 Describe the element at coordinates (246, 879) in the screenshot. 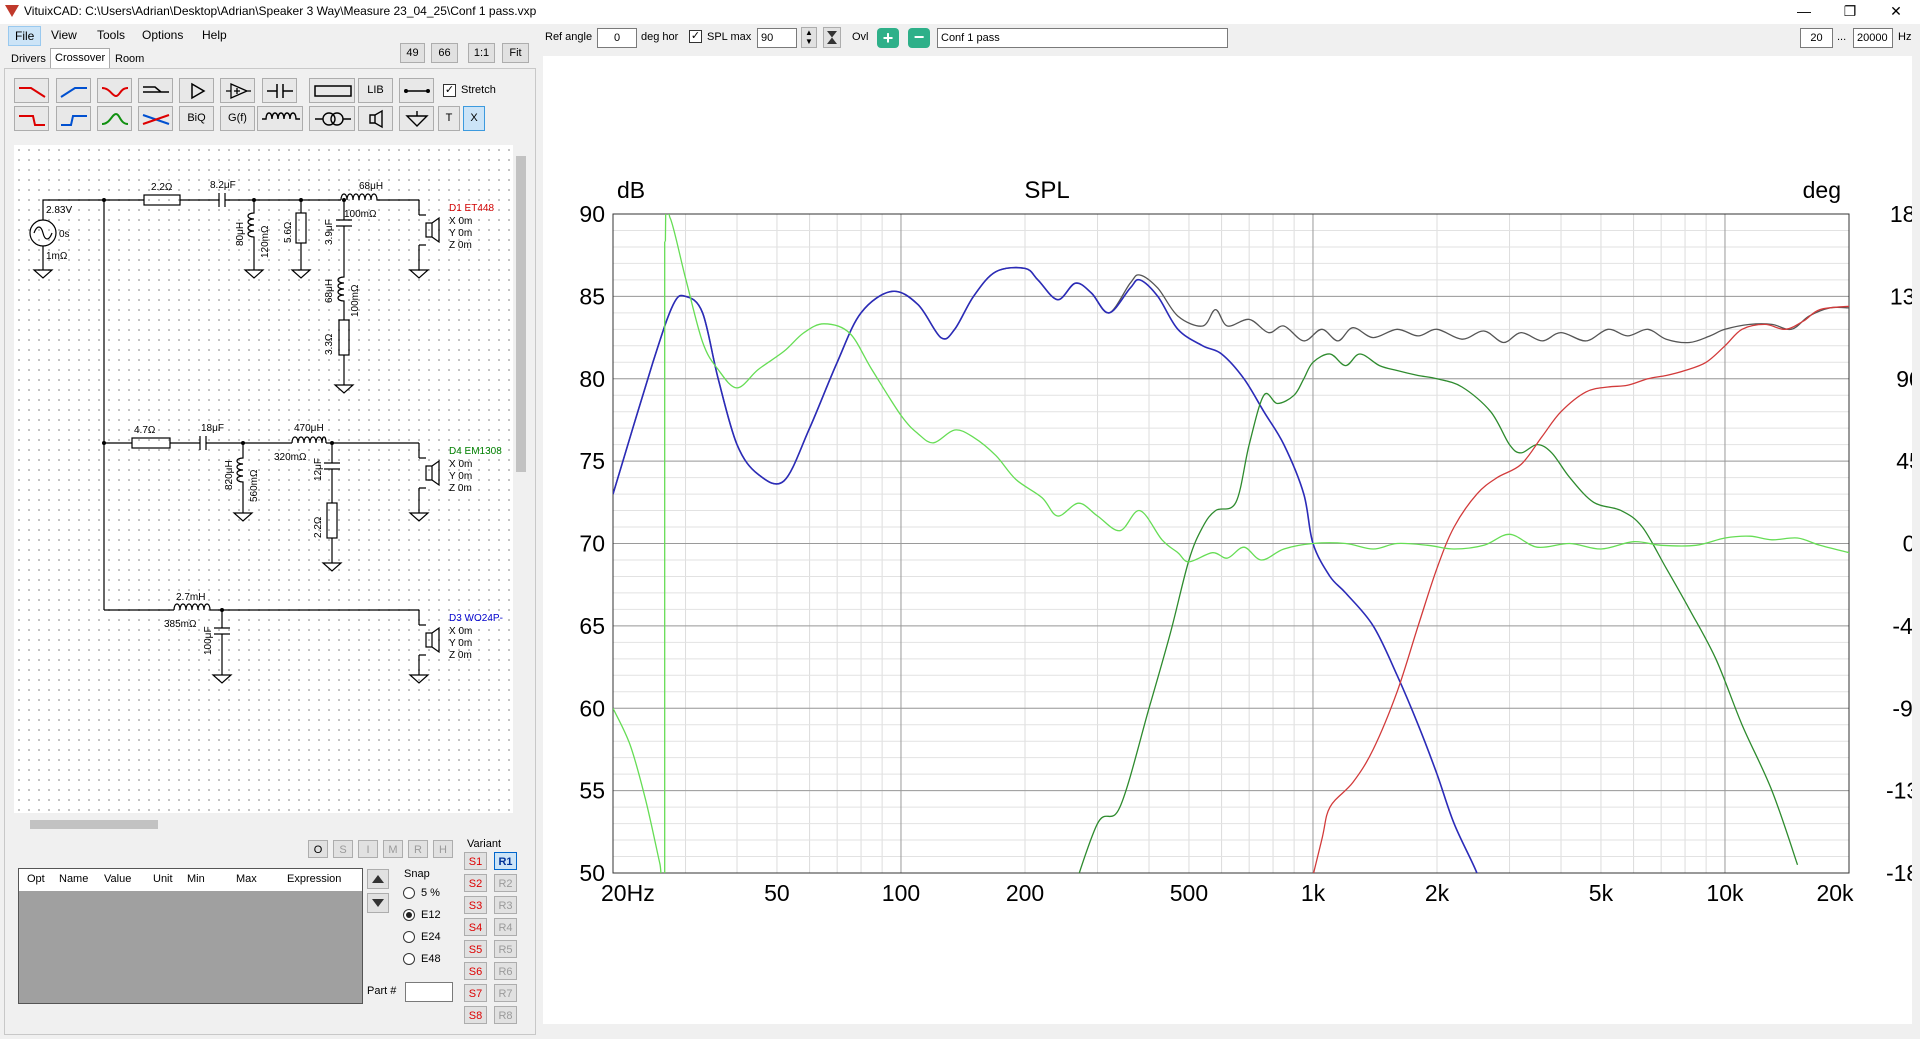

I see `col-max: Max` at that location.